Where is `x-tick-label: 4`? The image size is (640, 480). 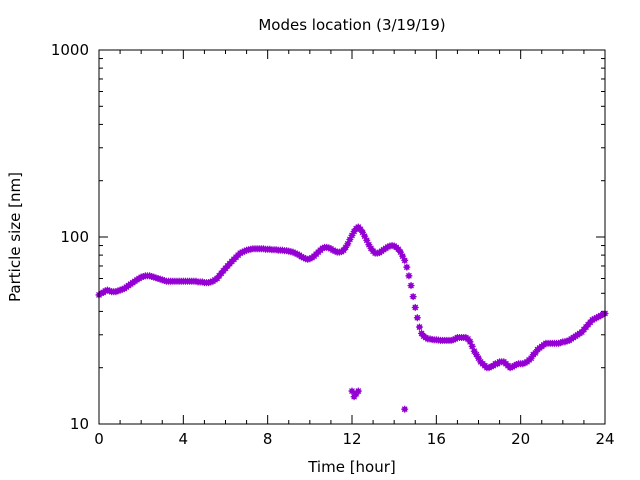
x-tick-label: 4 is located at coordinates (184, 439).